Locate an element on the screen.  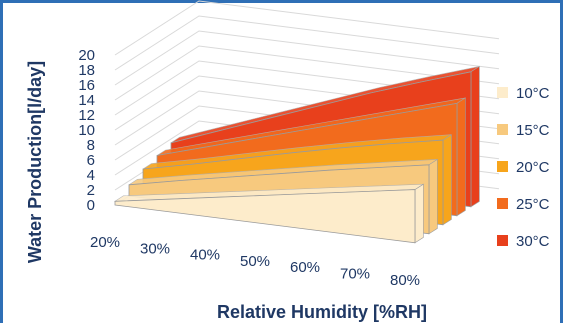
y-tick-label: 4 is located at coordinates (91, 175).